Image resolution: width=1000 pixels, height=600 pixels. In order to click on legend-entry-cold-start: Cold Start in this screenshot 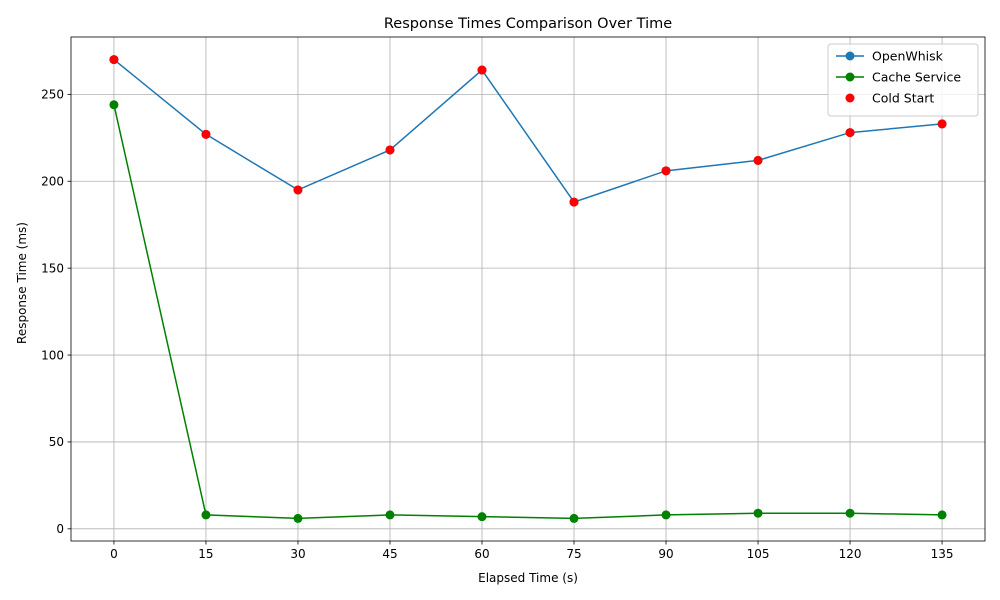, I will do `click(889, 98)`.